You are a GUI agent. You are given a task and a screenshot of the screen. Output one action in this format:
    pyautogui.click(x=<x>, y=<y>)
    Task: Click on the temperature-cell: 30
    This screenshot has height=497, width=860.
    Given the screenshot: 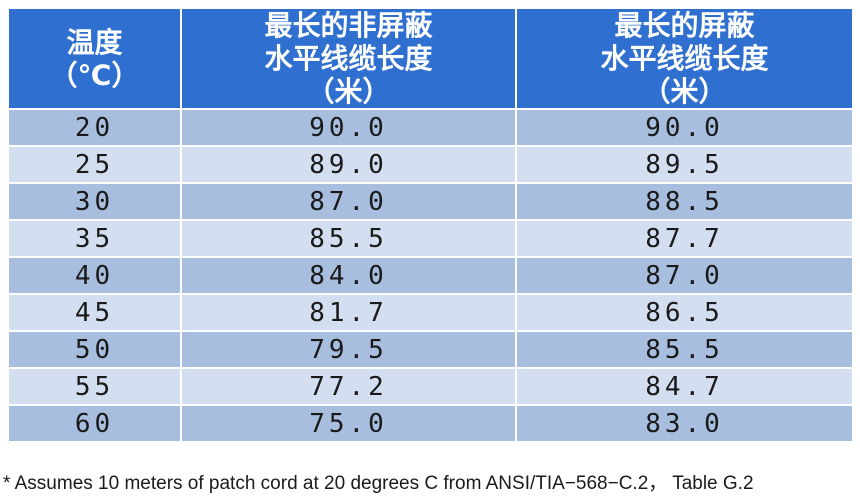 What is the action you would take?
    pyautogui.click(x=95, y=202)
    